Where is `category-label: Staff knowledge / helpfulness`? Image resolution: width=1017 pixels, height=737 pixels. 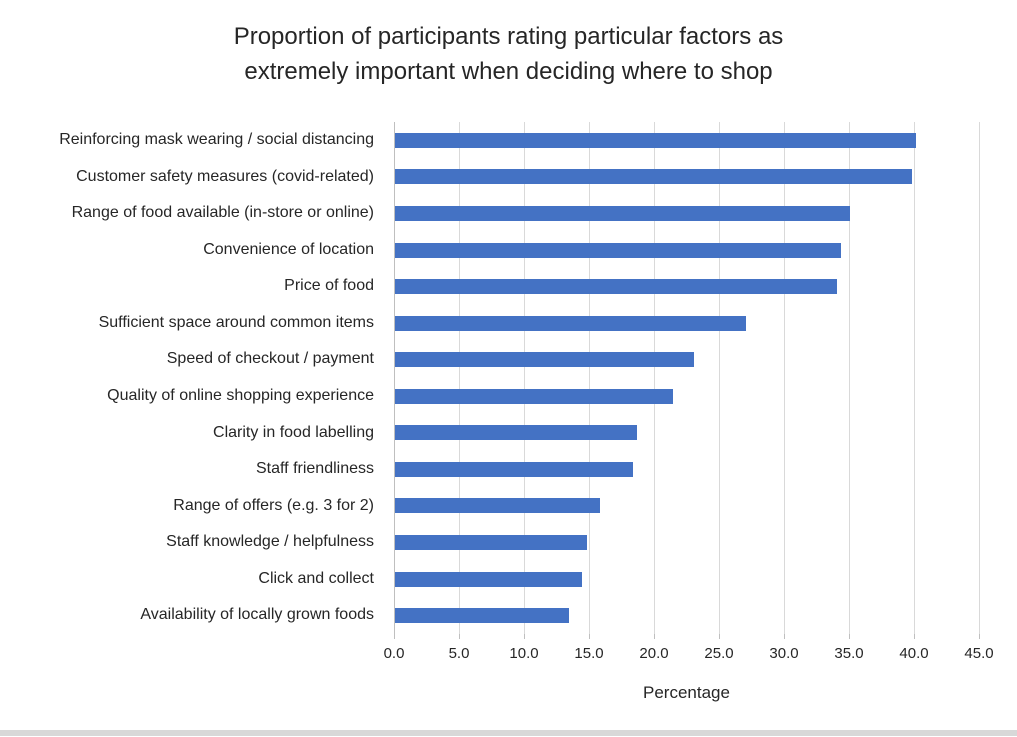 category-label: Staff knowledge / helpfulness is located at coordinates (270, 542).